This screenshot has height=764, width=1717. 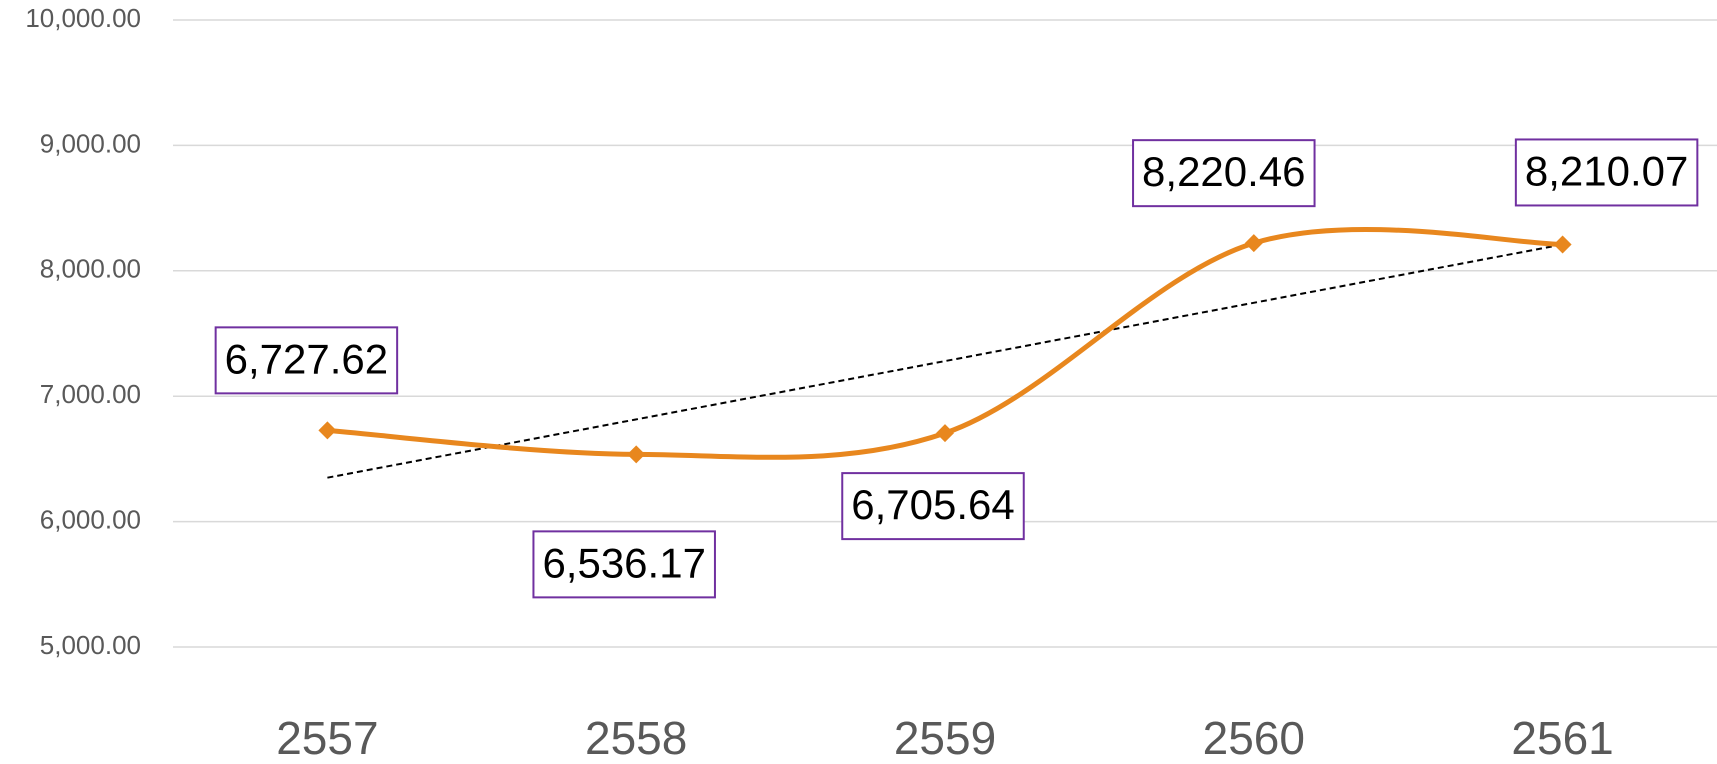 What do you see at coordinates (90, 394) in the screenshot?
I see `y-tick-label: 7,000.00` at bounding box center [90, 394].